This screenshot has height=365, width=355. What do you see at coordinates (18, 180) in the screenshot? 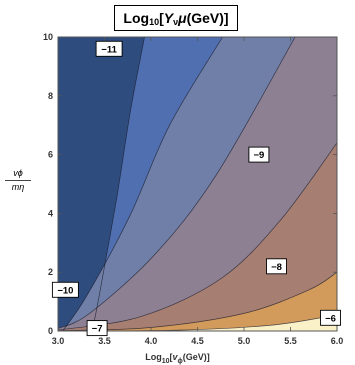
I see `y-axis-label: vϕ mη` at bounding box center [18, 180].